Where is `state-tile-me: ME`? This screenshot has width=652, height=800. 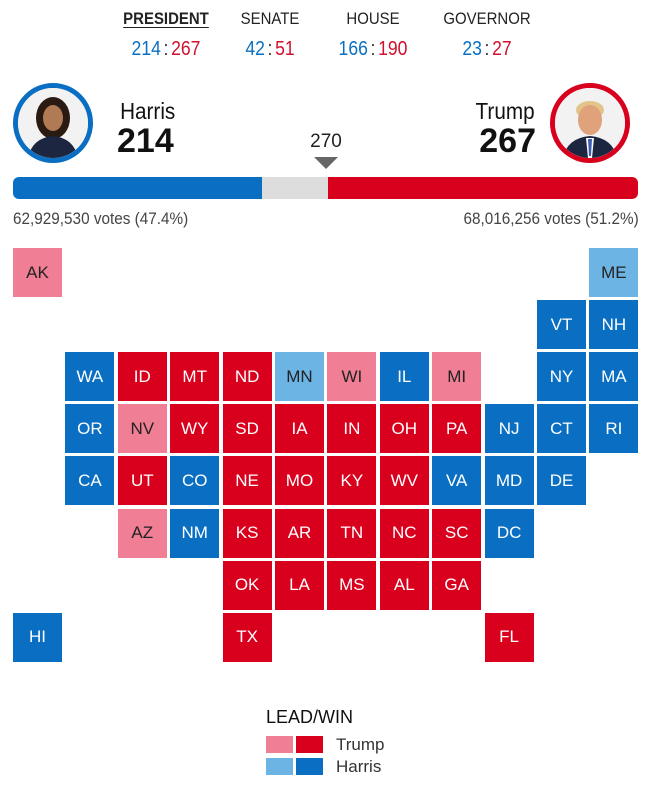
state-tile-me: ME is located at coordinates (614, 272).